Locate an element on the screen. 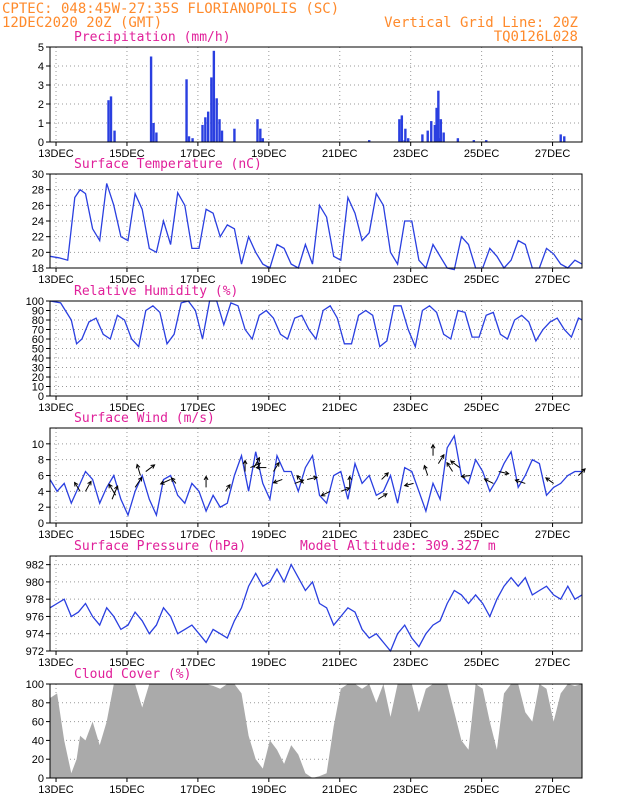  y-tick-label: 8 is located at coordinates (41, 461).